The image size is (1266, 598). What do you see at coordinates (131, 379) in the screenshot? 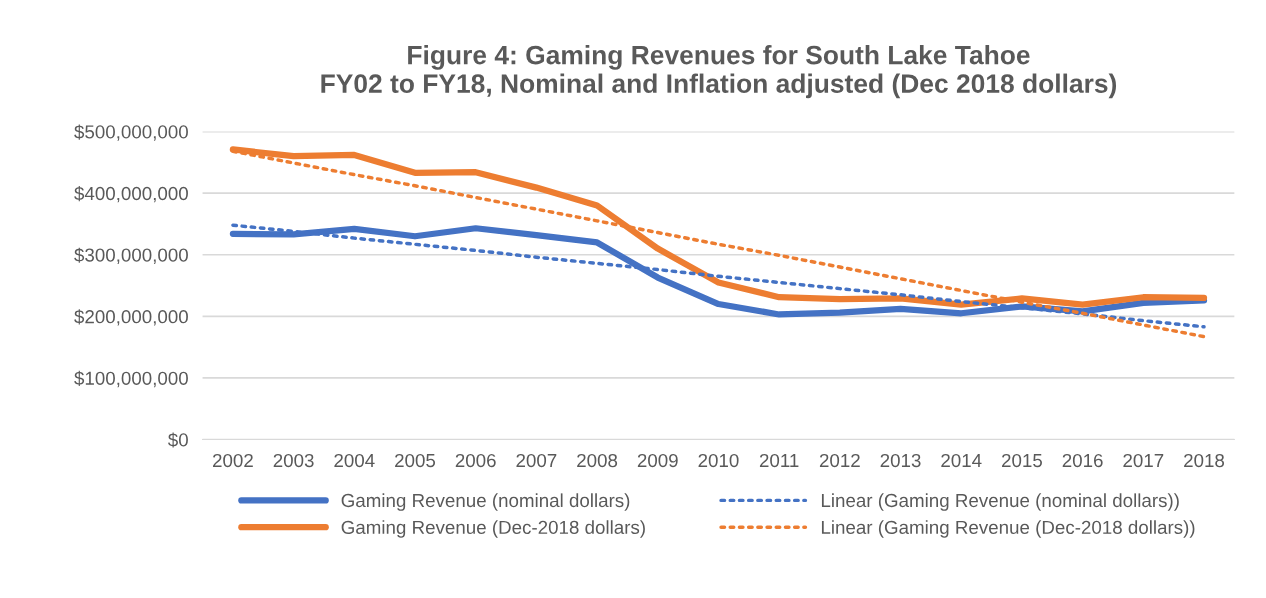
I see `y-tick-label: $100,000,000` at bounding box center [131, 379].